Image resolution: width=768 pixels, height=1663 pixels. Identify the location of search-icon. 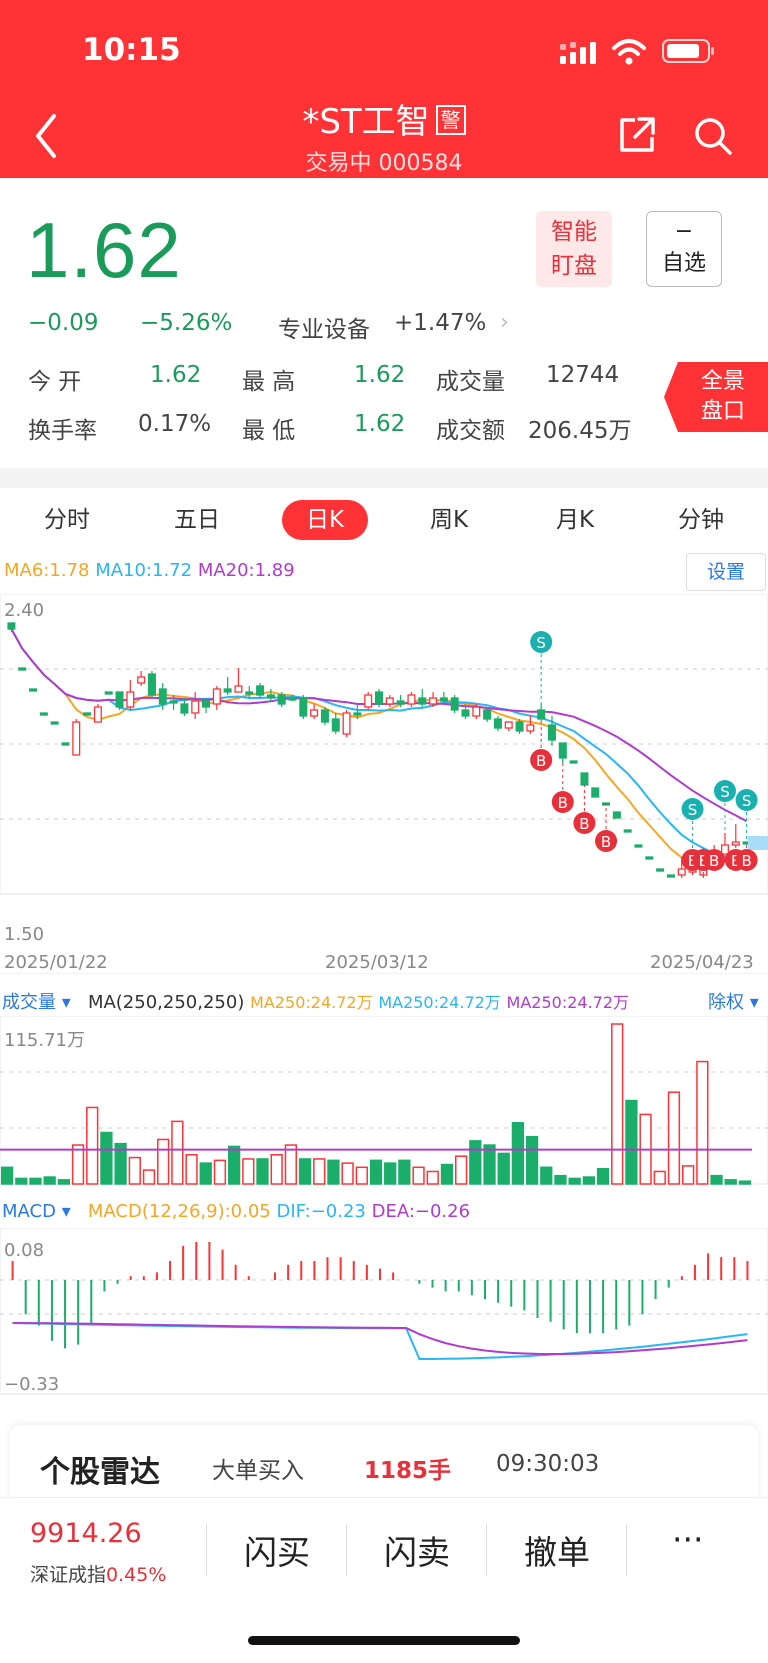
(713, 136).